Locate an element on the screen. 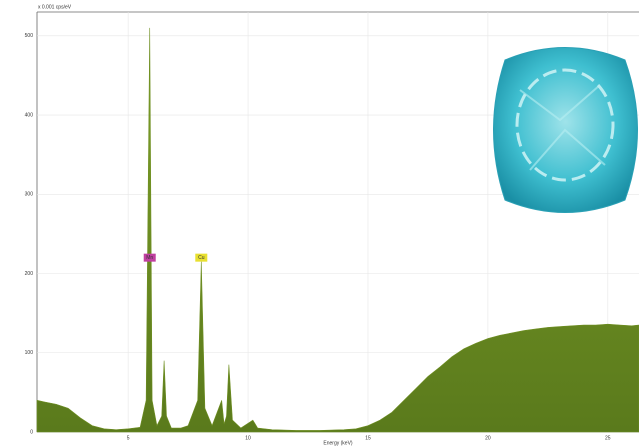 This screenshot has height=447, width=639. x-tick-label: 20 is located at coordinates (488, 438).